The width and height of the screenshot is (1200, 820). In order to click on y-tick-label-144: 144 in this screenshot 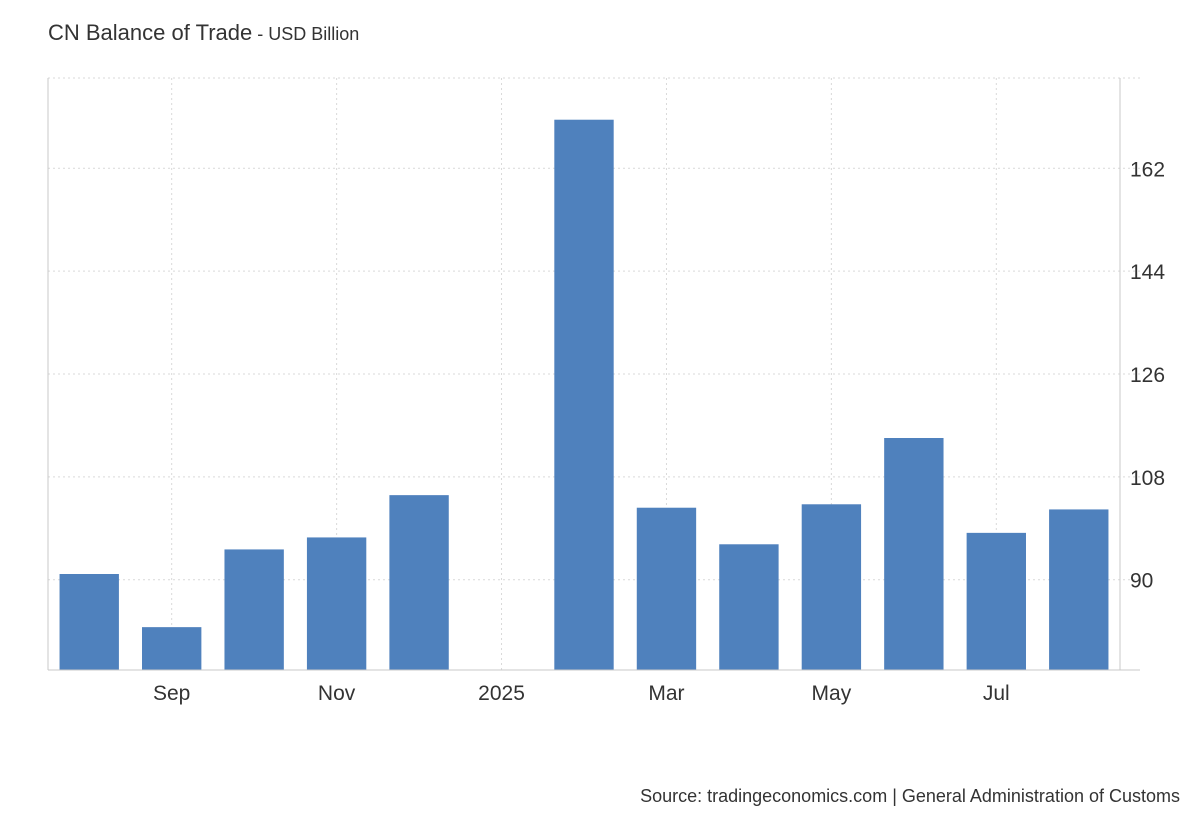, I will do `click(1147, 272)`.